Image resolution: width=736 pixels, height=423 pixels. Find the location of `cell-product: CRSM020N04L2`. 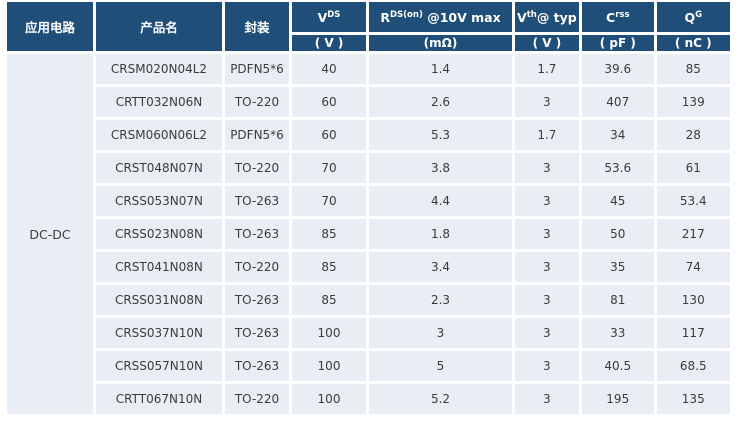

cell-product: CRSM020N04L2 is located at coordinates (159, 69).